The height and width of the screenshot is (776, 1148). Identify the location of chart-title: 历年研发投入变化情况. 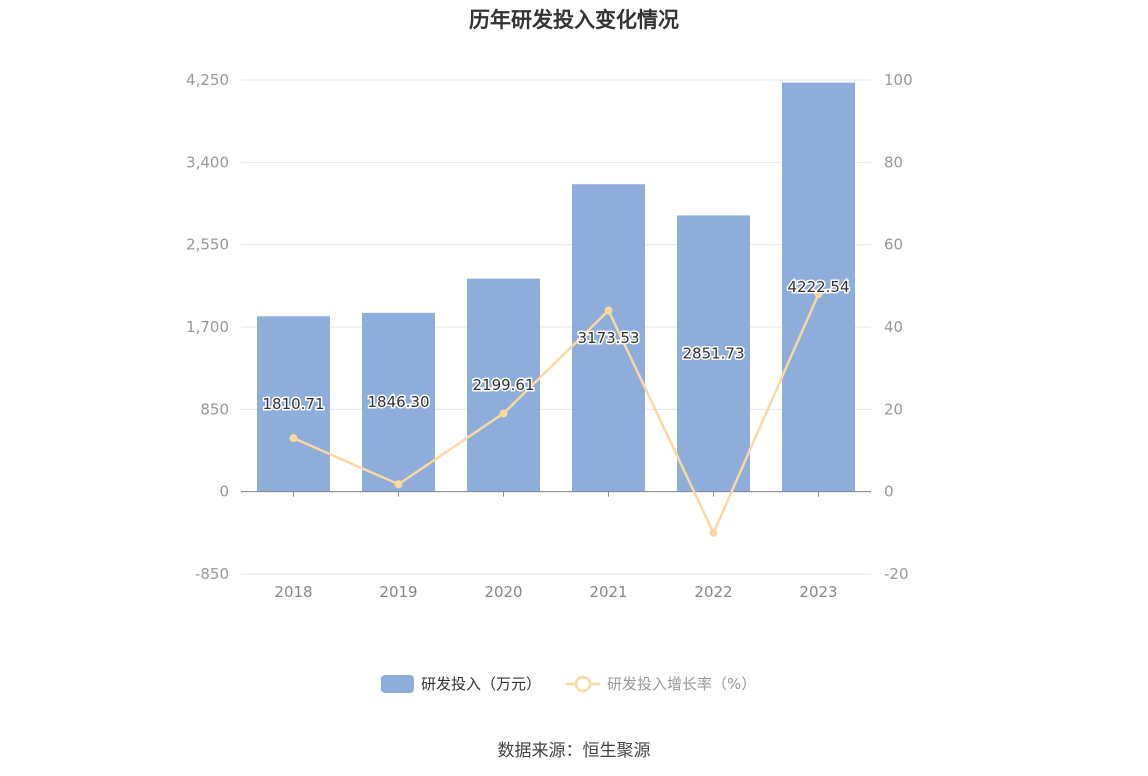
(574, 20).